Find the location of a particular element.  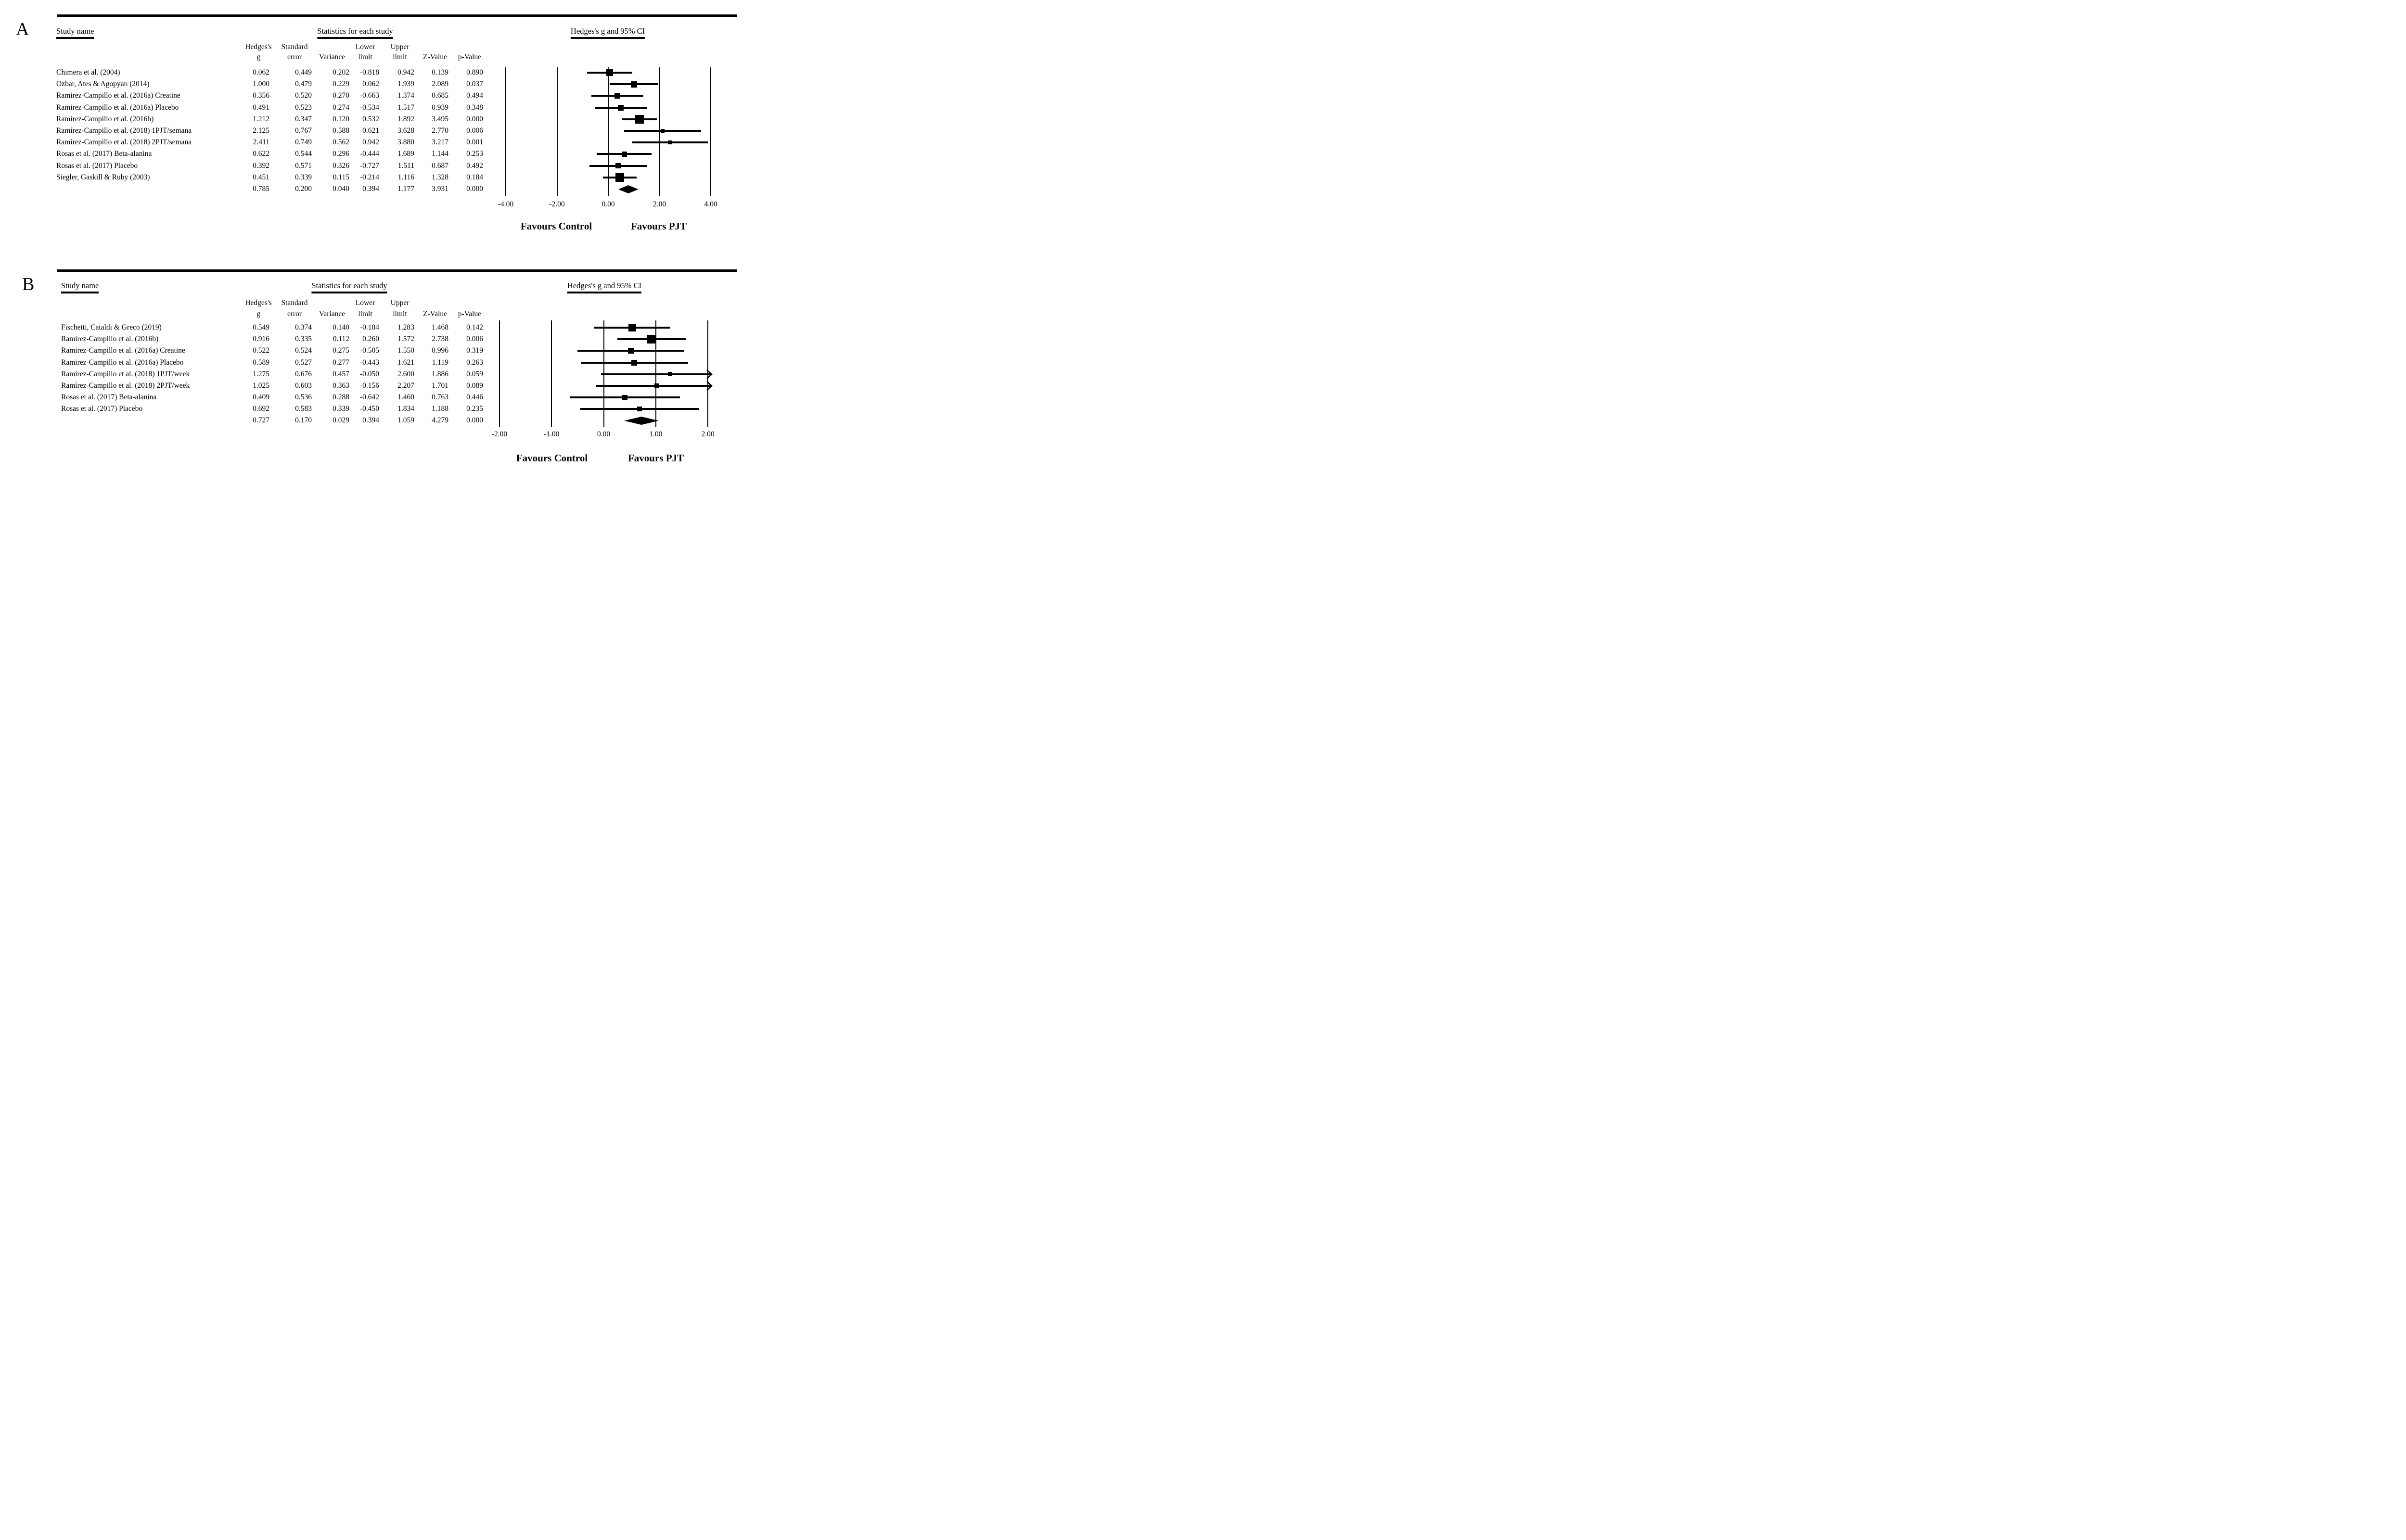

stat-cell-se: 0.767 is located at coordinates (304, 131).